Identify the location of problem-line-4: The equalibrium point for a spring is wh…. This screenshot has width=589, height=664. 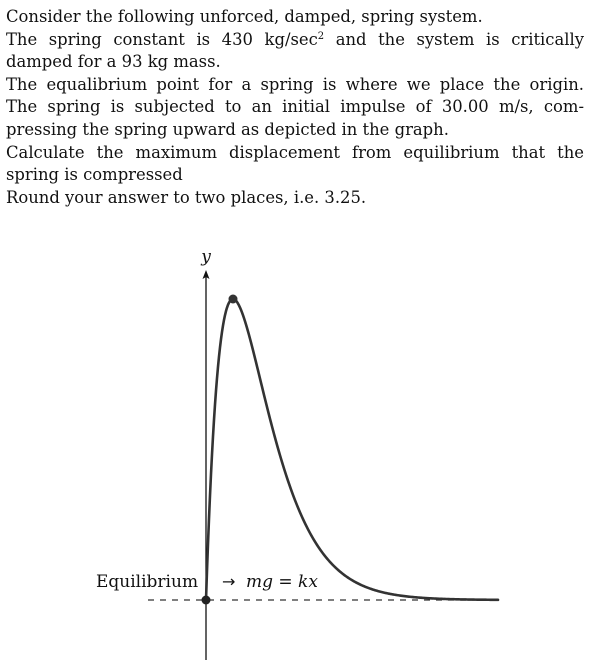
(295, 84).